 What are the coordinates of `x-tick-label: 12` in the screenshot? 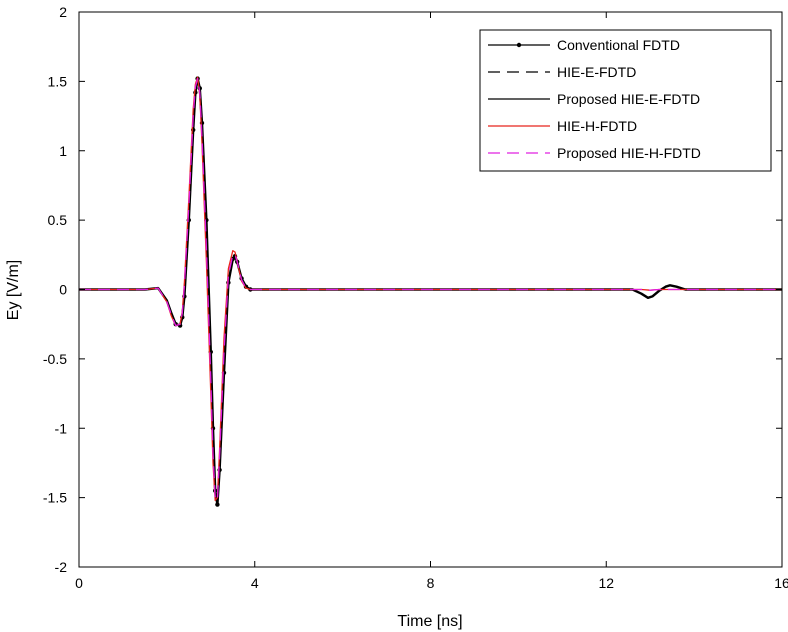 It's located at (606, 583).